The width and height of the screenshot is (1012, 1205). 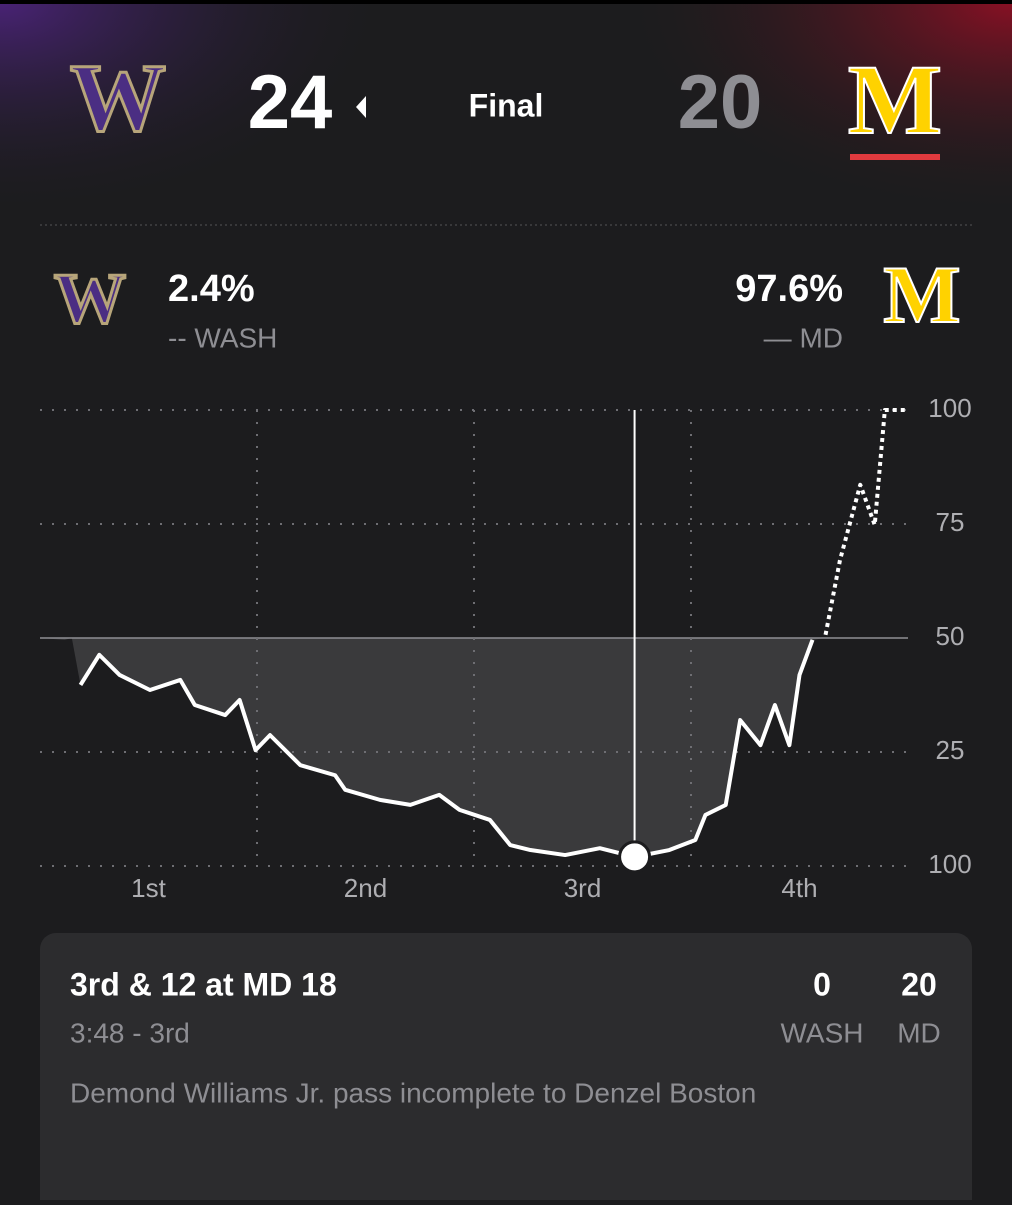 I want to click on x-tick-label: 3rd, so click(x=583, y=888).